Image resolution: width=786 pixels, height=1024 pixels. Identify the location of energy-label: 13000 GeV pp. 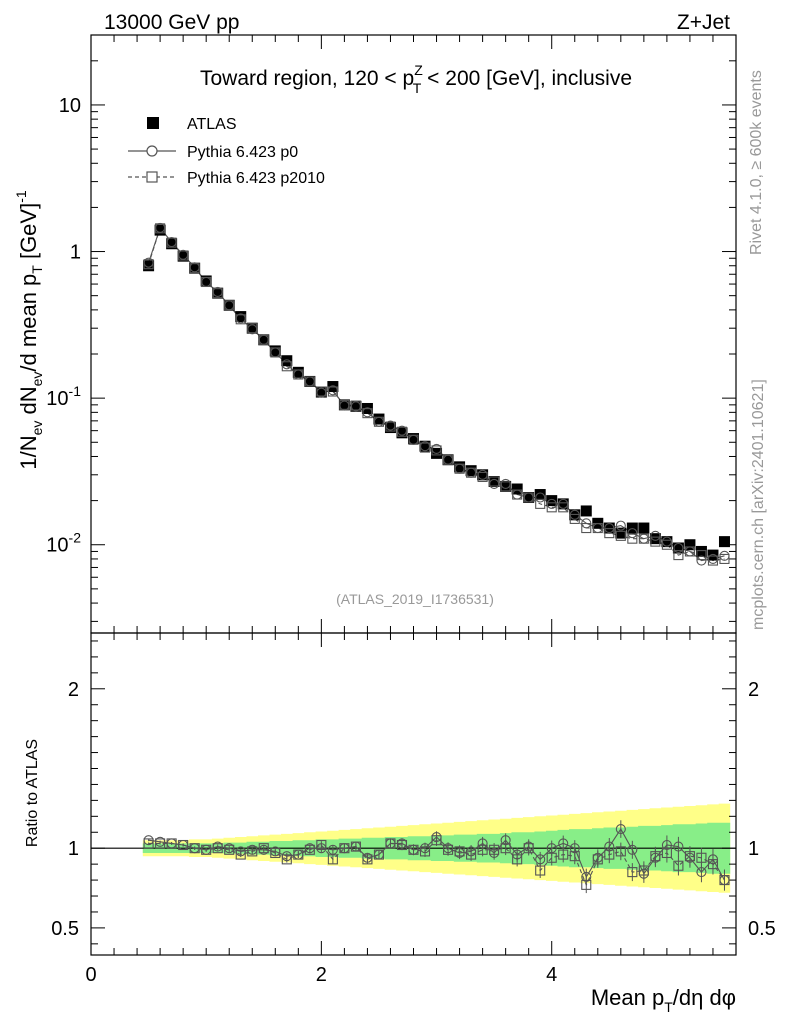
(171, 22).